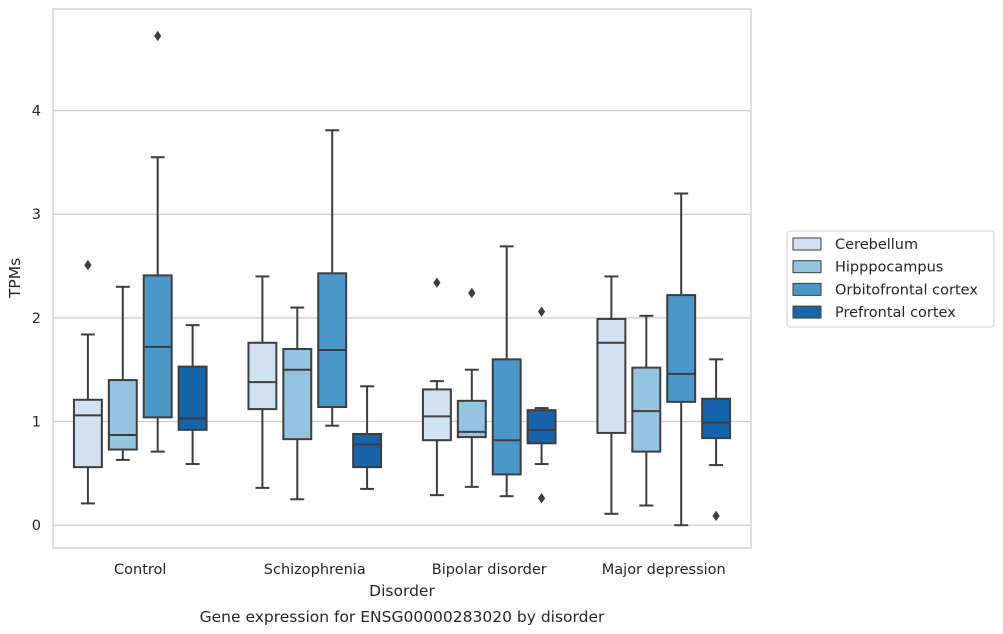 The height and width of the screenshot is (634, 1003). What do you see at coordinates (889, 268) in the screenshot?
I see `legend-label: Hipppocampus` at bounding box center [889, 268].